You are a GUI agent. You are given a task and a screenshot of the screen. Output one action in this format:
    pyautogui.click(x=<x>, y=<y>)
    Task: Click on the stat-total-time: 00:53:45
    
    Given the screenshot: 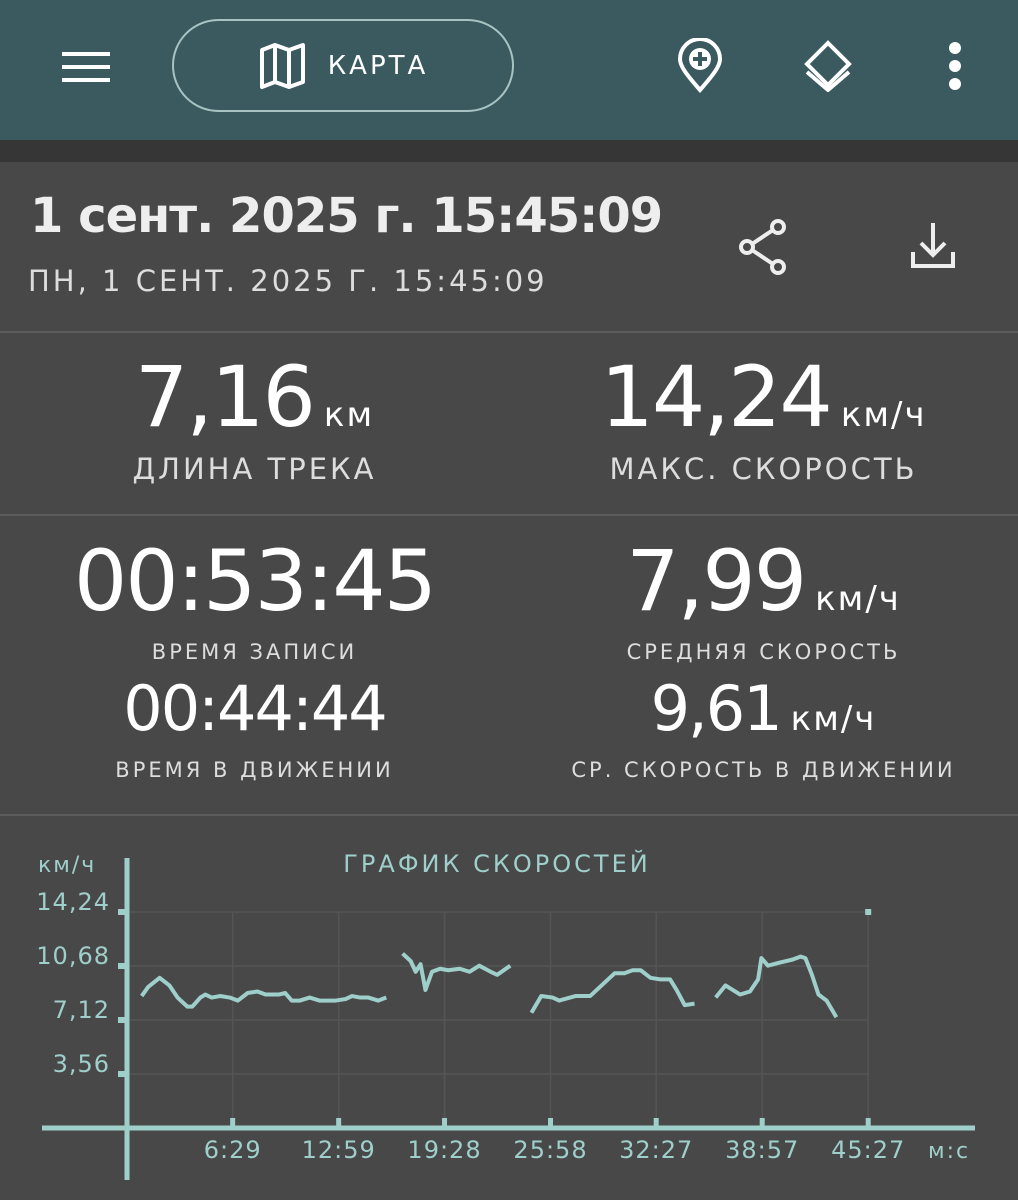 What is the action you would take?
    pyautogui.click(x=254, y=581)
    